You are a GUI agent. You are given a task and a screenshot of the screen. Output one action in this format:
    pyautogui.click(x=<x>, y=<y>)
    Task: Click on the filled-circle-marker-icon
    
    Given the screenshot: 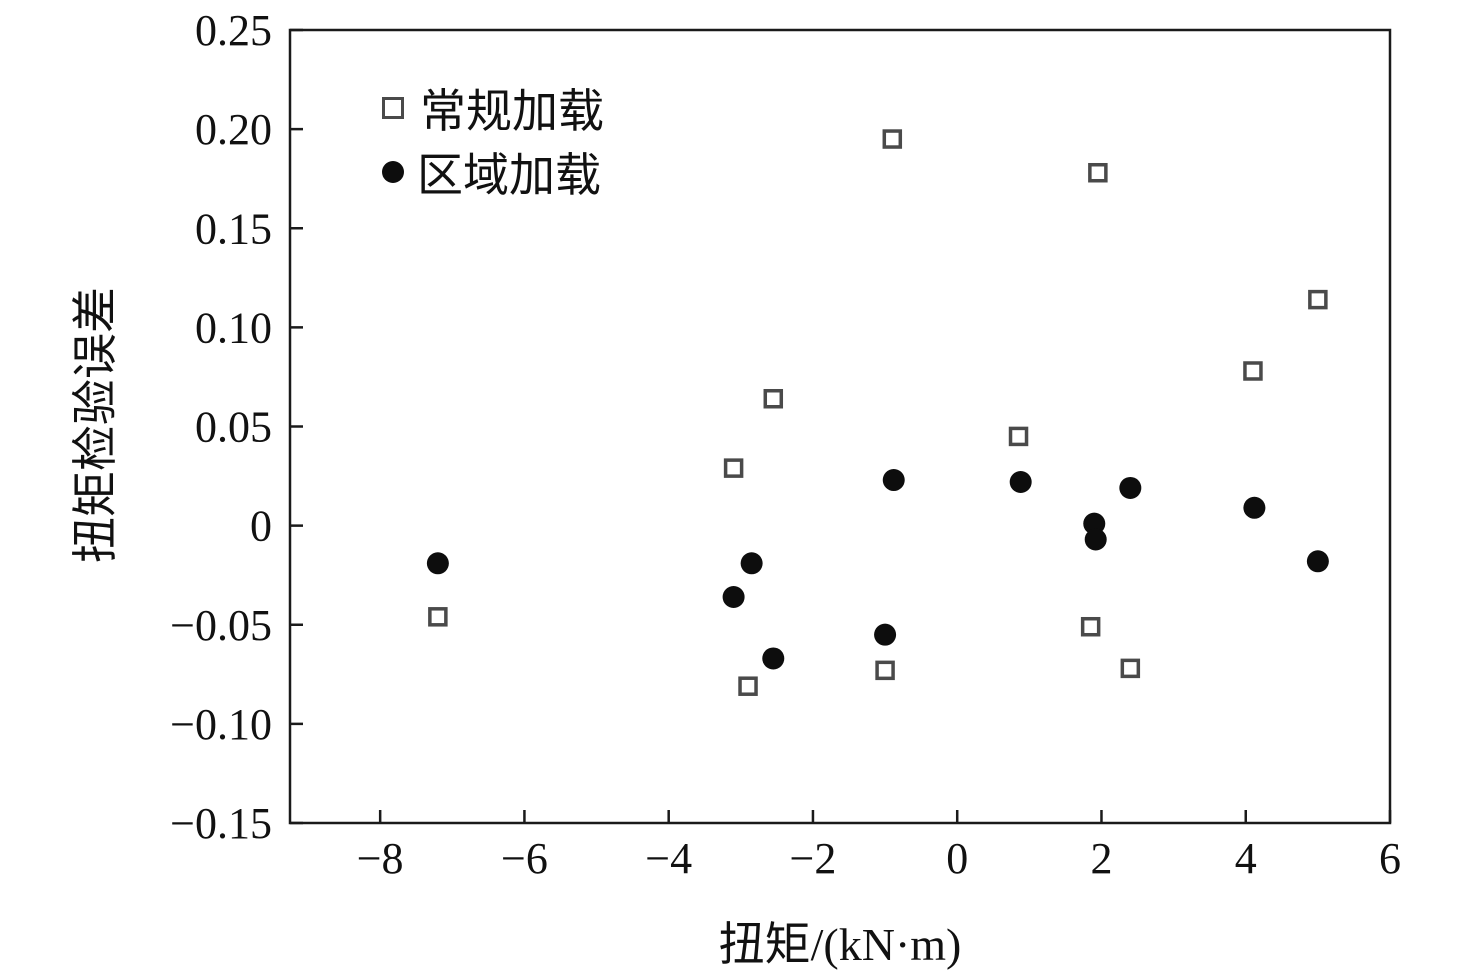 What is the action you would take?
    pyautogui.click(x=393, y=172)
    